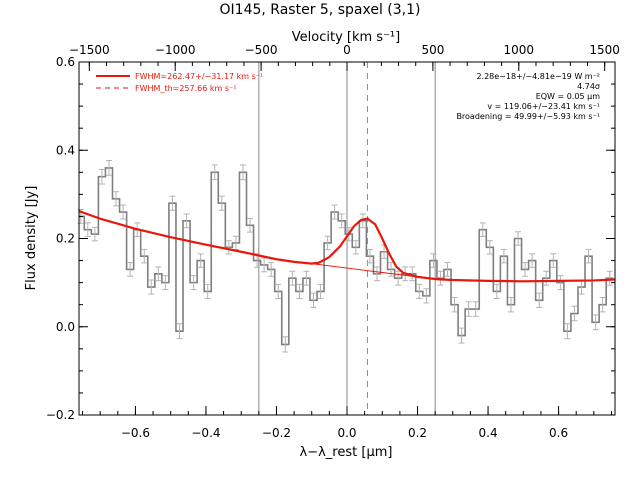  What do you see at coordinates (558, 433) in the screenshot?
I see `x-tick-label: 0.6` at bounding box center [558, 433].